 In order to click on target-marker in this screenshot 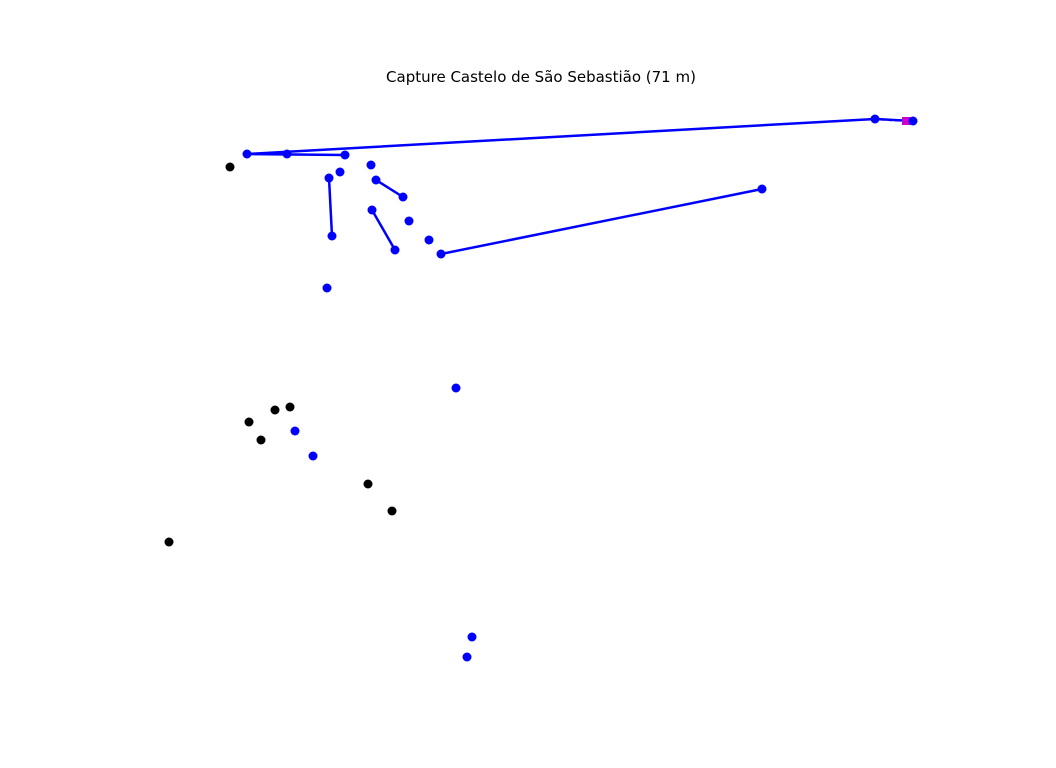, I will do `click(907, 121)`.